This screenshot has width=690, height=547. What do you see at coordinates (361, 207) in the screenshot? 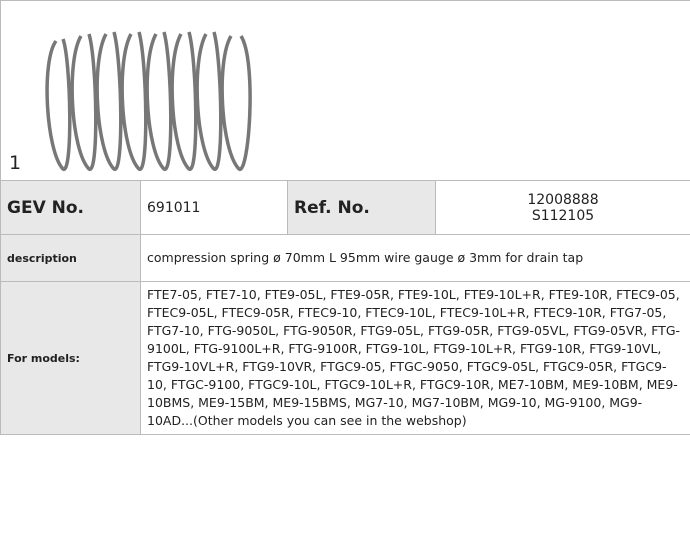
I see `label-cell: Ref. No.` at bounding box center [361, 207].